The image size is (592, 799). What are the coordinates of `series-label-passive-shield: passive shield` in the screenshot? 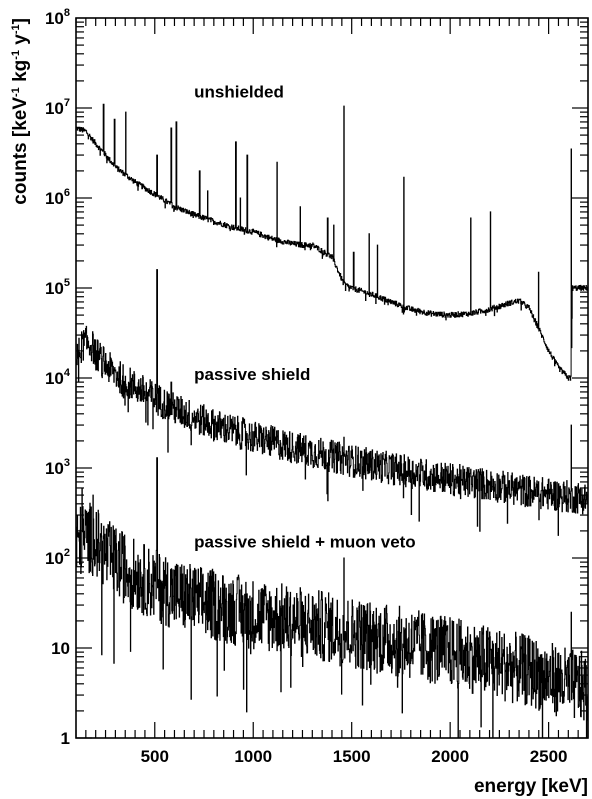 It's located at (252, 374).